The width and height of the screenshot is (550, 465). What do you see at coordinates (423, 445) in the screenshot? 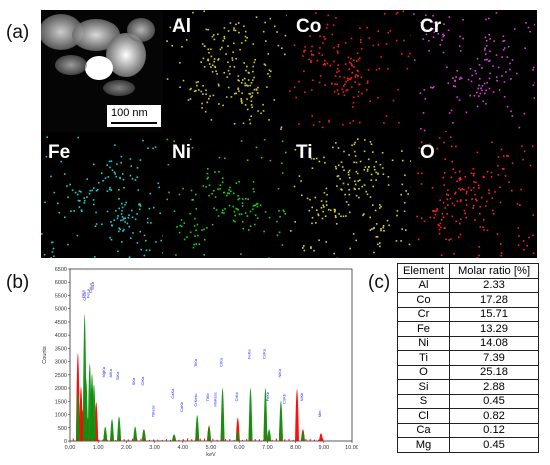
I see `cell-element: Mg` at bounding box center [423, 445].